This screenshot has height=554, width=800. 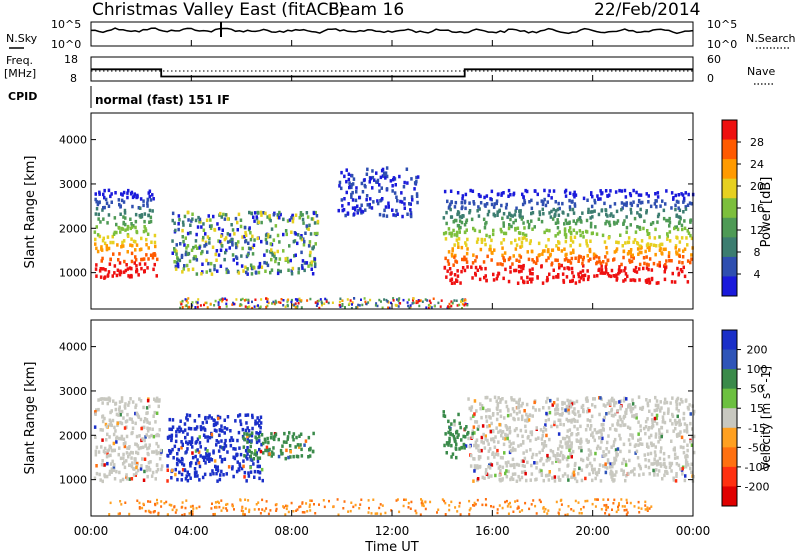 What do you see at coordinates (392, 531) in the screenshot?
I see `xtick-label: 12:00` at bounding box center [392, 531].